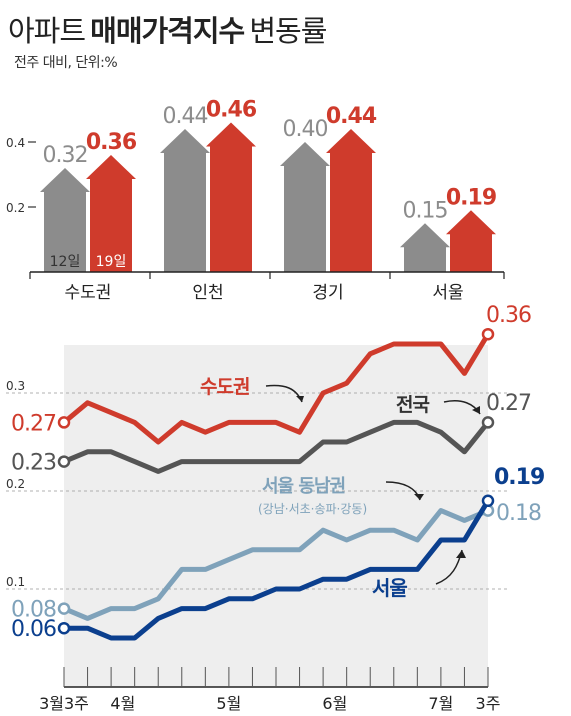 This screenshot has width=571, height=716. What do you see at coordinates (312, 509) in the screenshot?
I see `series-sub-label: (강남·서초·송파·강동)` at bounding box center [312, 509].